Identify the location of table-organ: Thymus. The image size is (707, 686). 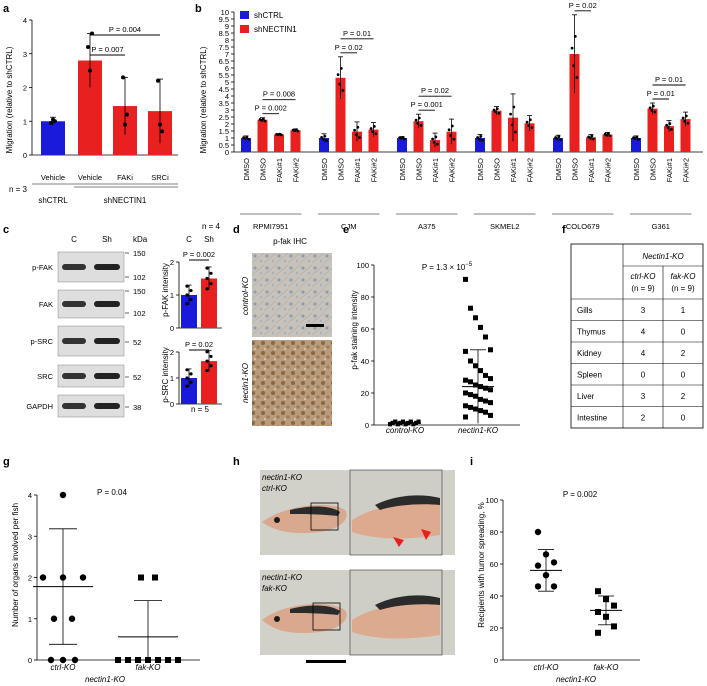
(591, 332).